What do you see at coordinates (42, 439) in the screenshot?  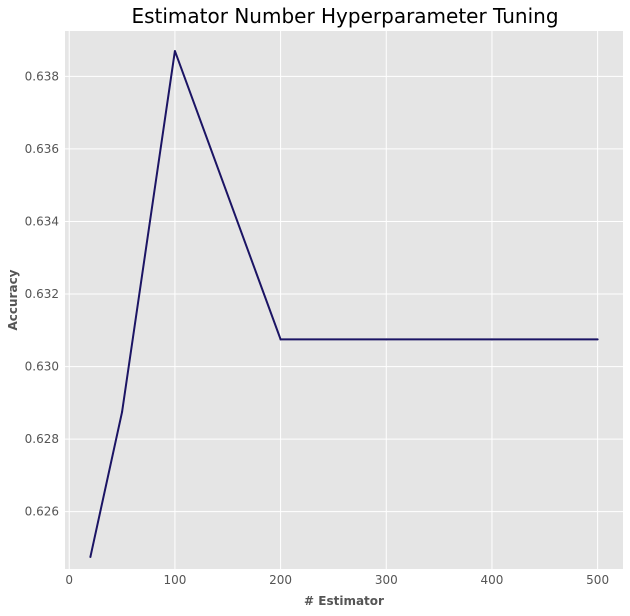 I see `y-tick-label: 0.628` at bounding box center [42, 439].